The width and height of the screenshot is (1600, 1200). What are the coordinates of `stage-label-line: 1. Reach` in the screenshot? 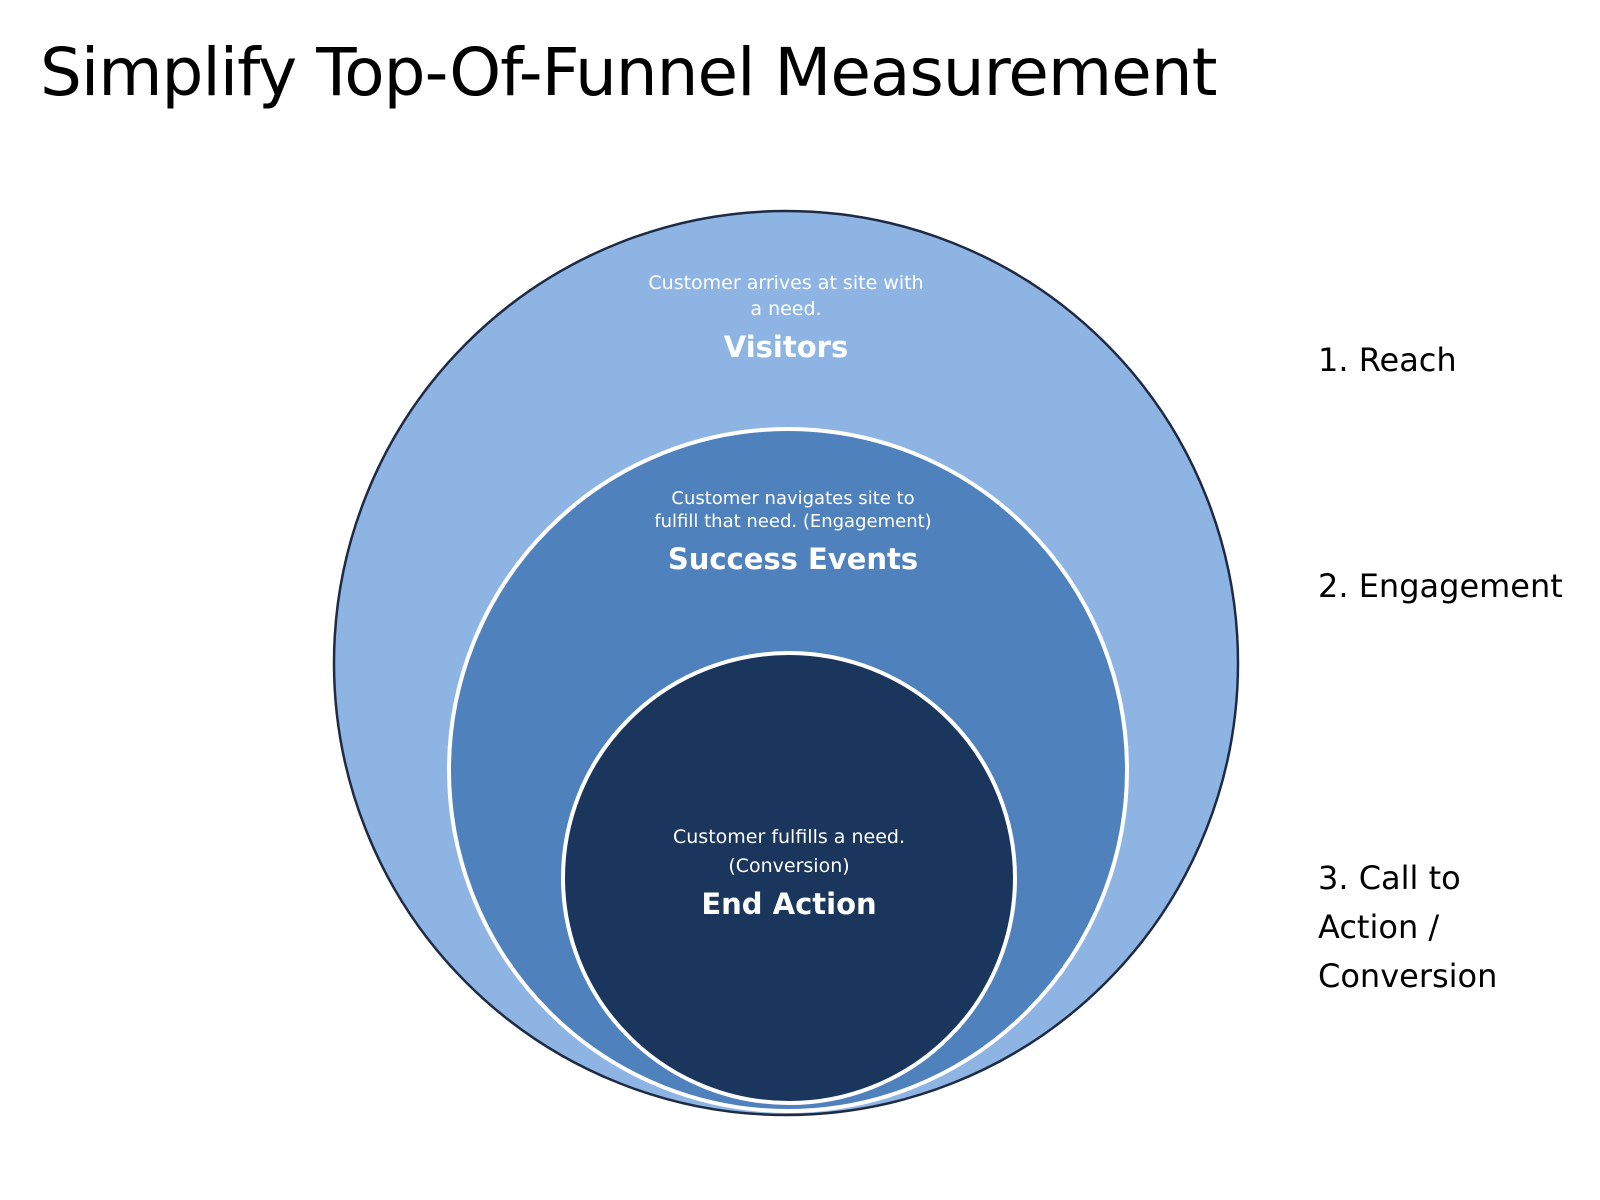 It's located at (1387, 360).